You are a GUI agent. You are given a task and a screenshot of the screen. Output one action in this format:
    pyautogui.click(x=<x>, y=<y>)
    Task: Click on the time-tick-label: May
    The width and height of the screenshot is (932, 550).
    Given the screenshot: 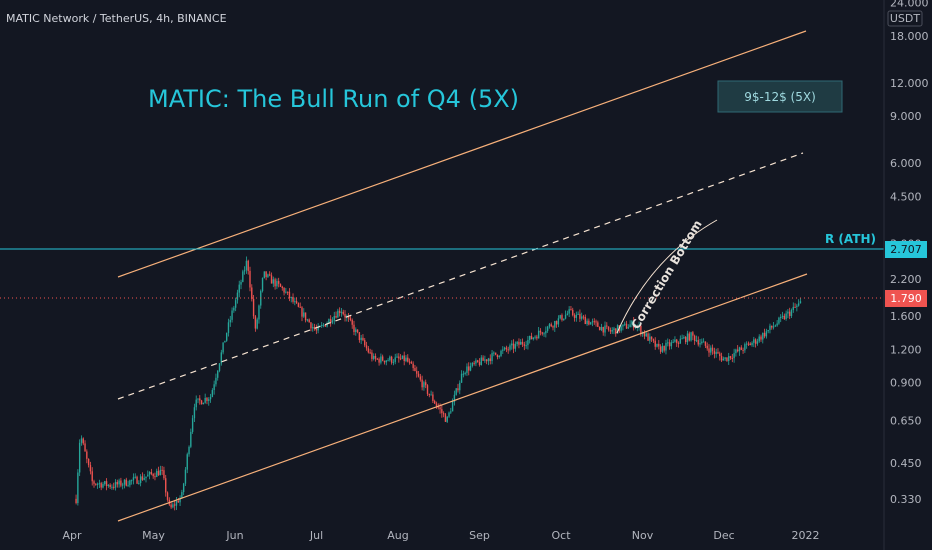 What is the action you would take?
    pyautogui.click(x=153, y=535)
    